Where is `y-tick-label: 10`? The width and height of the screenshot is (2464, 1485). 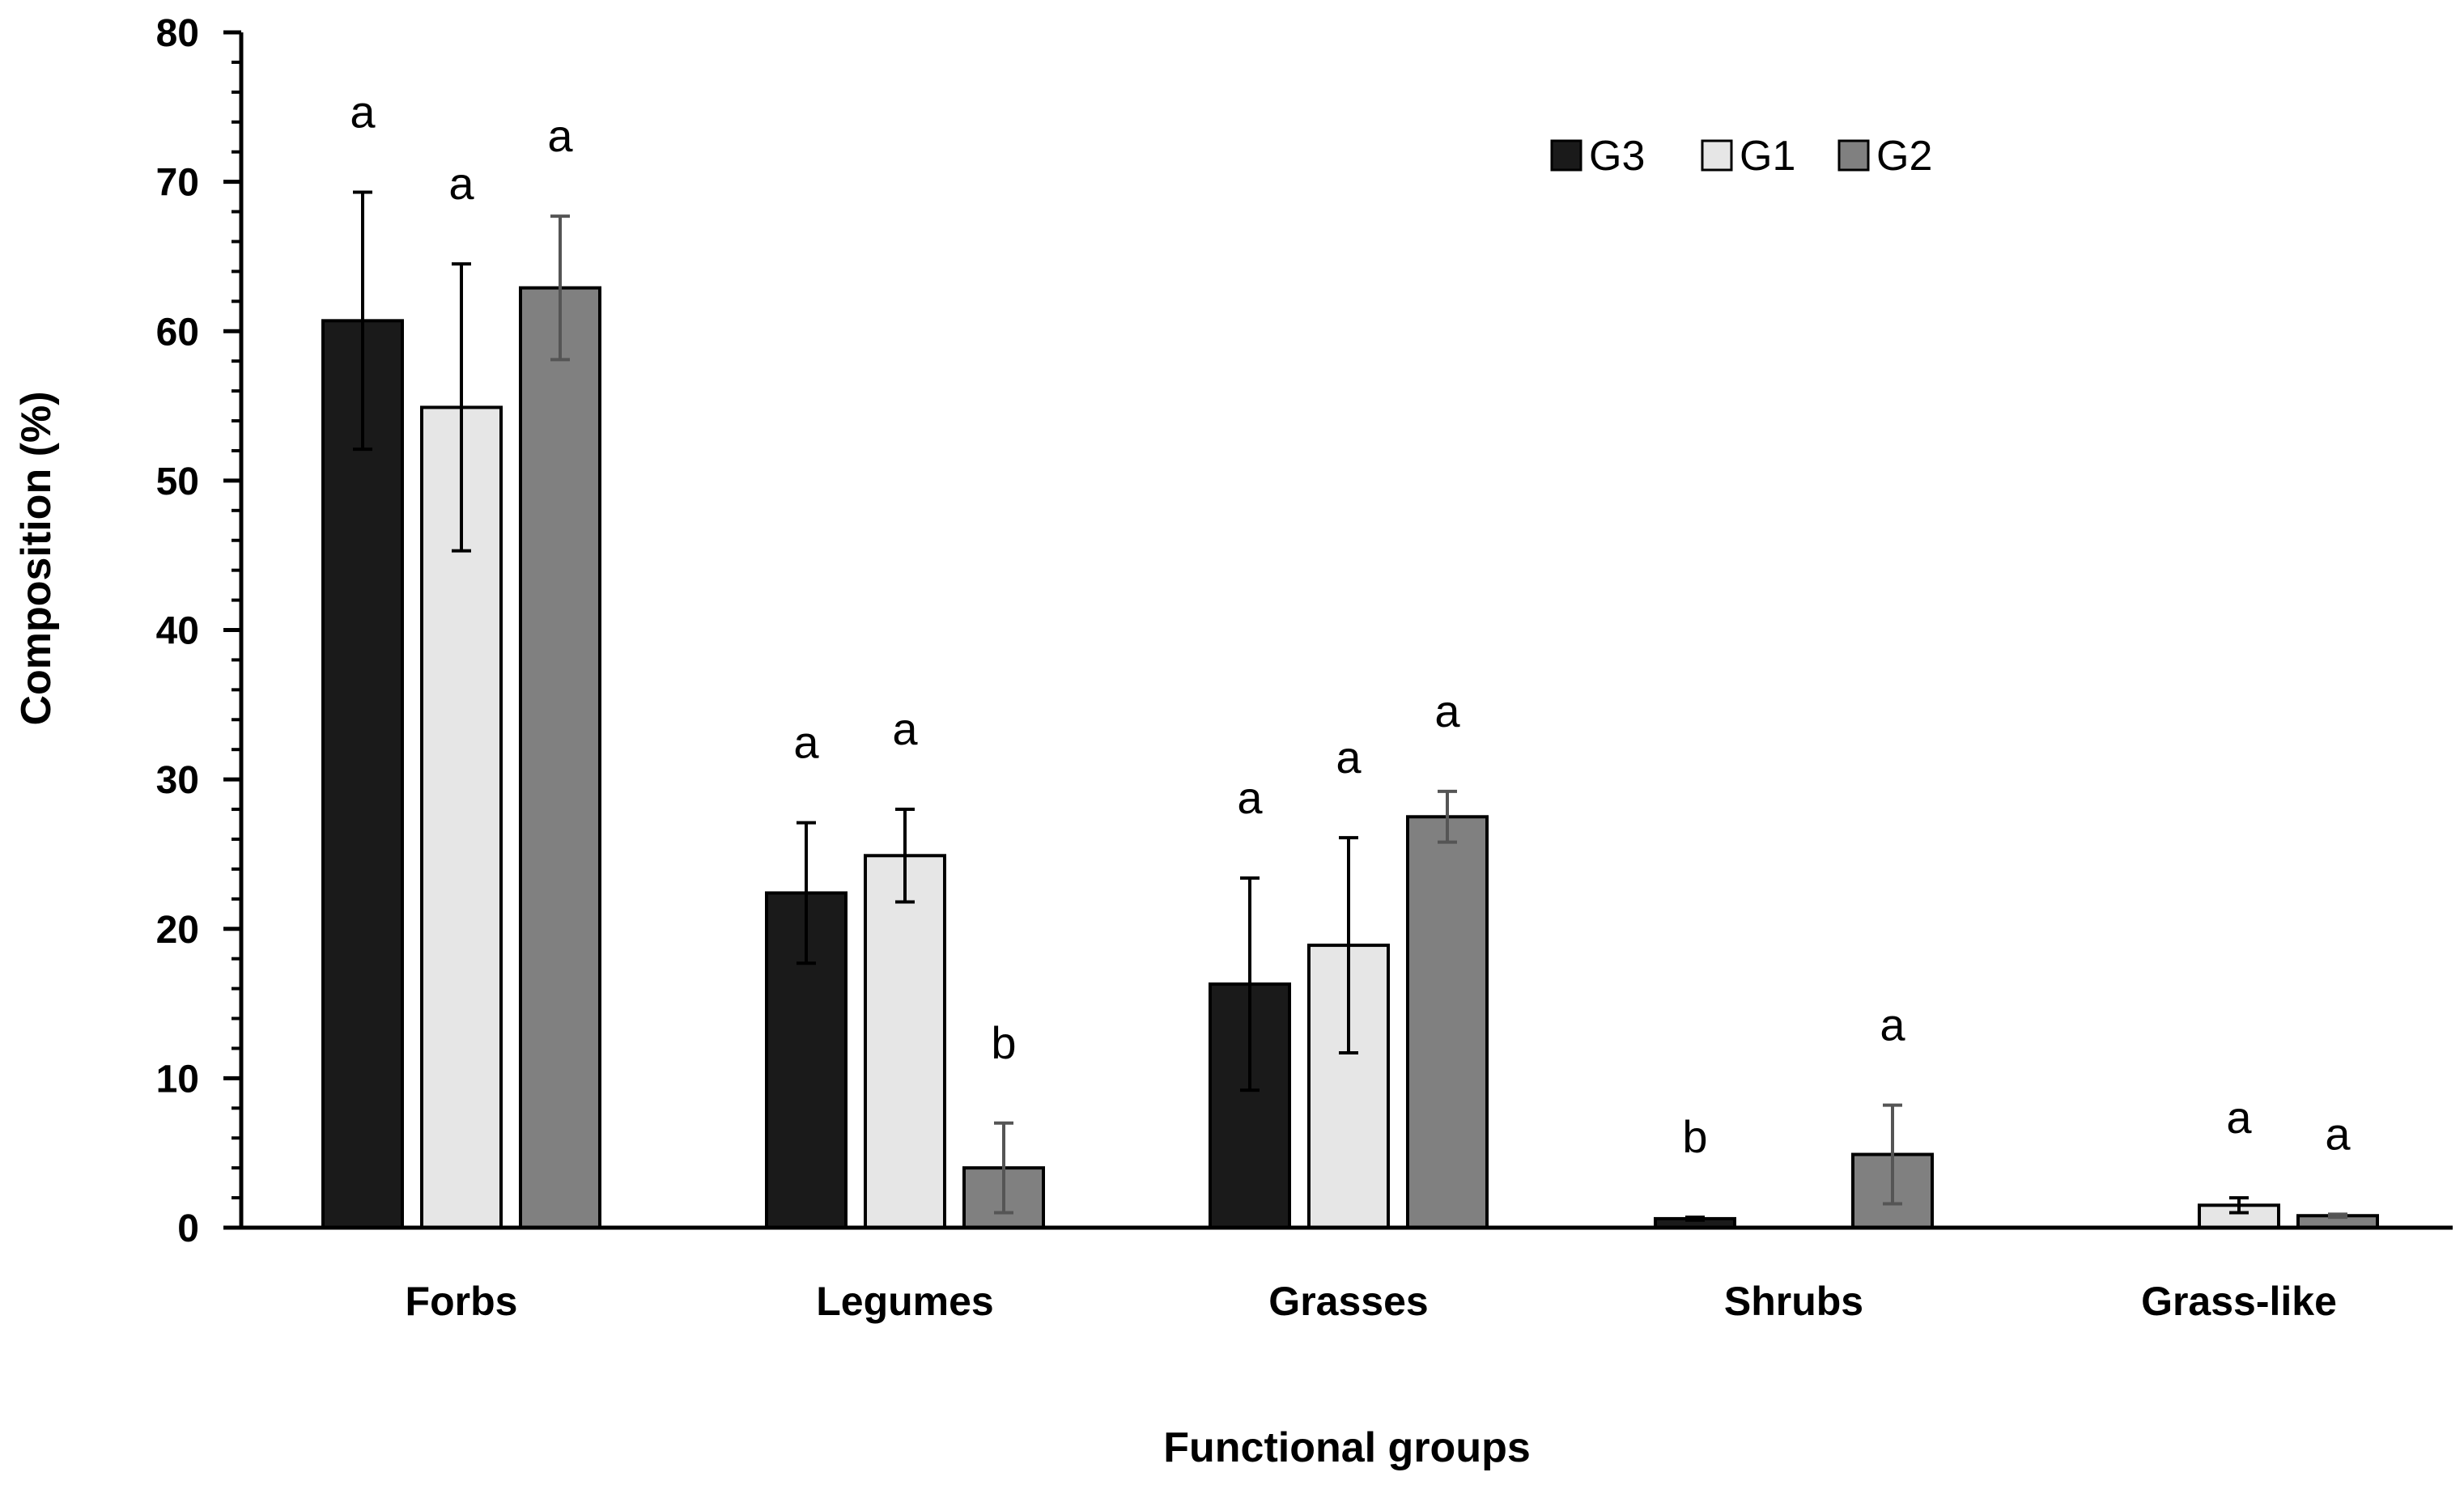
y-tick-label: 10 is located at coordinates (178, 1079).